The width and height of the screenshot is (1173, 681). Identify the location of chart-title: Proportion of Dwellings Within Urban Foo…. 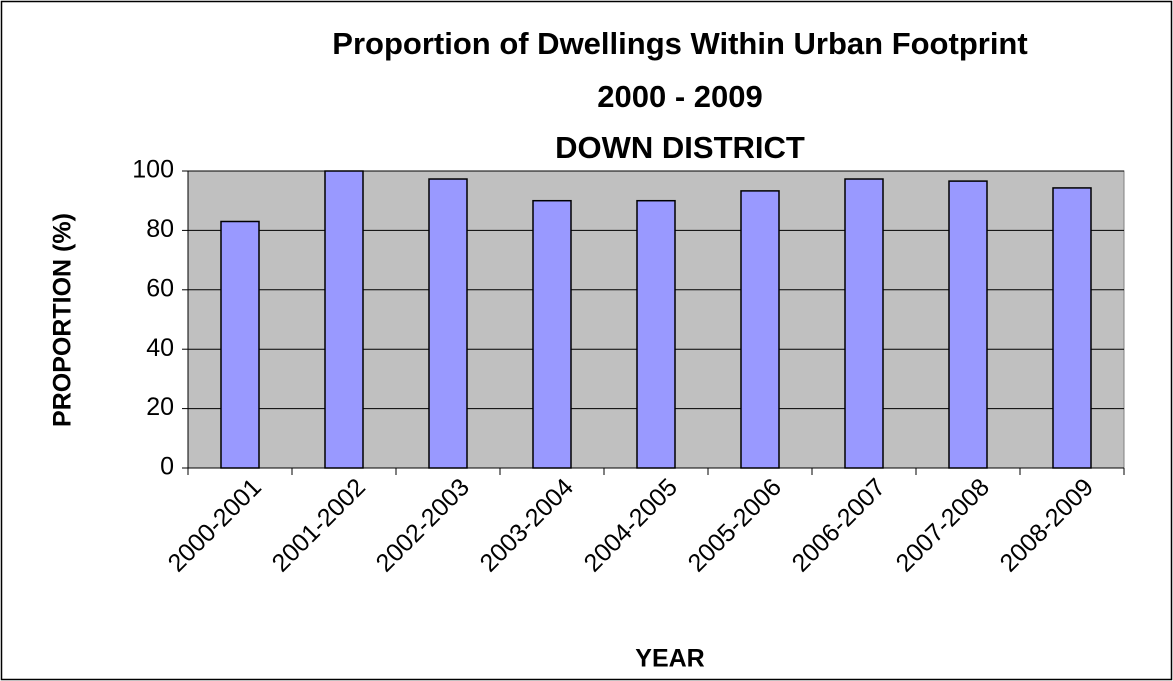
(679, 43).